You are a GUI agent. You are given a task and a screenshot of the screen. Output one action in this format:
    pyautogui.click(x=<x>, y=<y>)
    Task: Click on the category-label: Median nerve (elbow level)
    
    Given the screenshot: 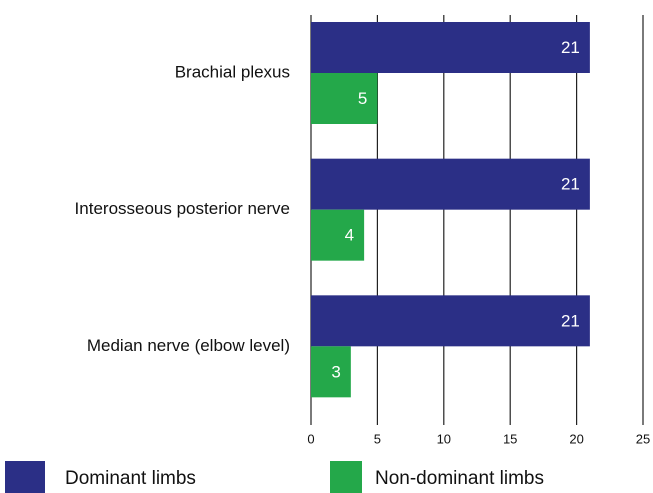 What is the action you would take?
    pyautogui.click(x=188, y=345)
    